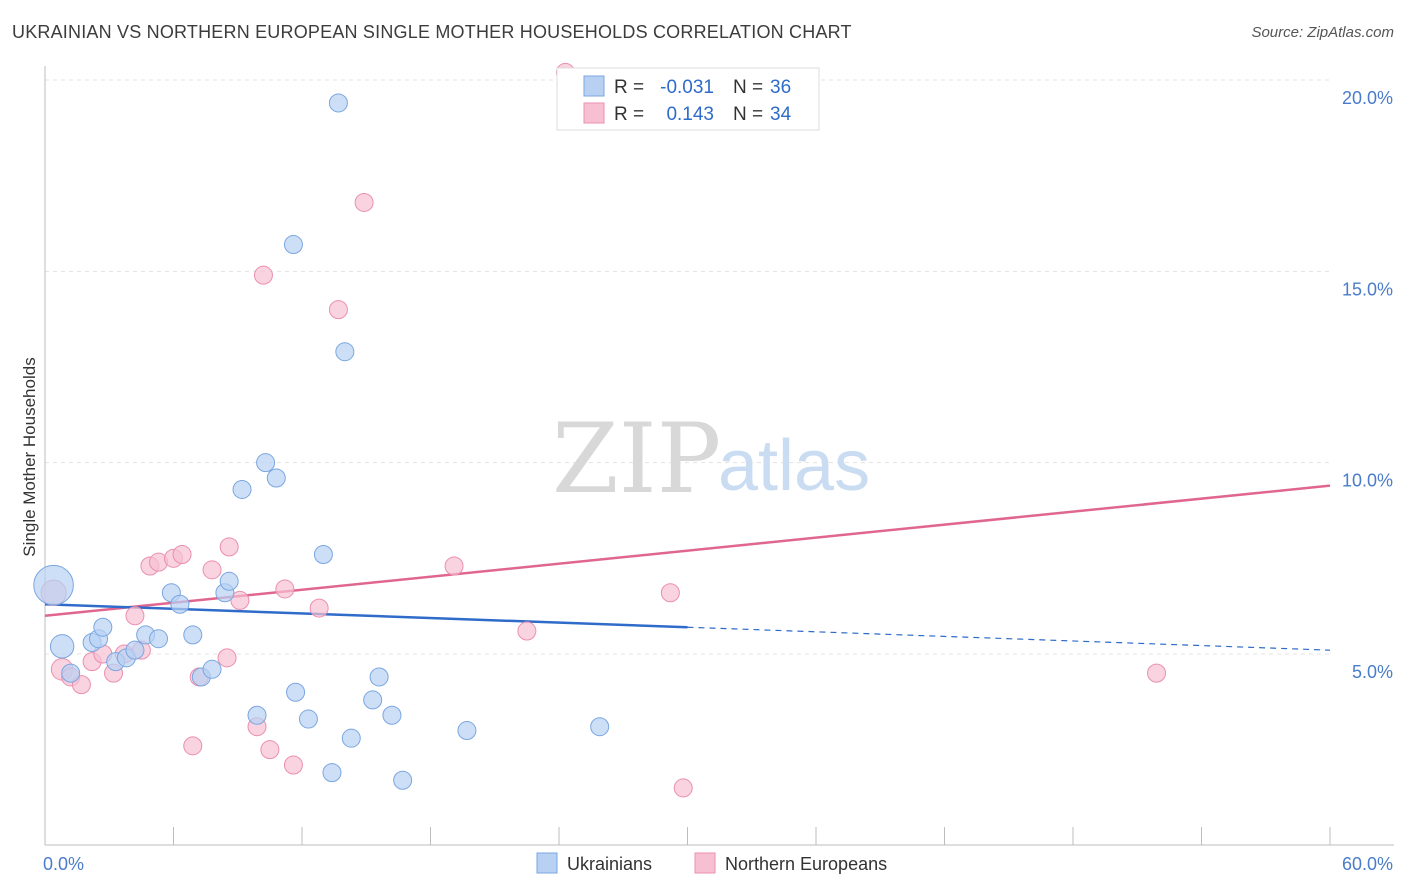  I want to click on y-tick-label-20: 20.0%, so click(1367, 98).